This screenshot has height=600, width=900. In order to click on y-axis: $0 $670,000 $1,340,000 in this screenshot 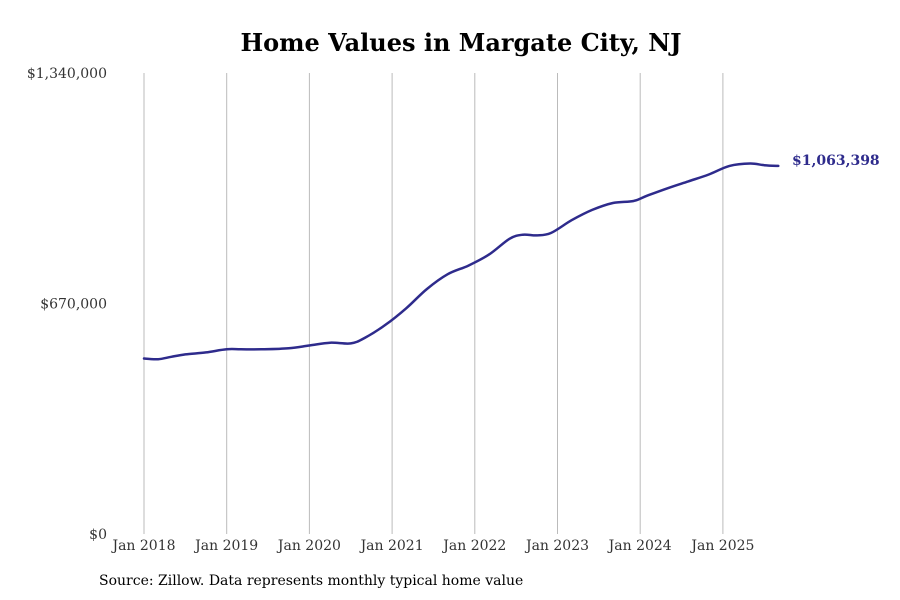, I will do `click(67, 304)`.